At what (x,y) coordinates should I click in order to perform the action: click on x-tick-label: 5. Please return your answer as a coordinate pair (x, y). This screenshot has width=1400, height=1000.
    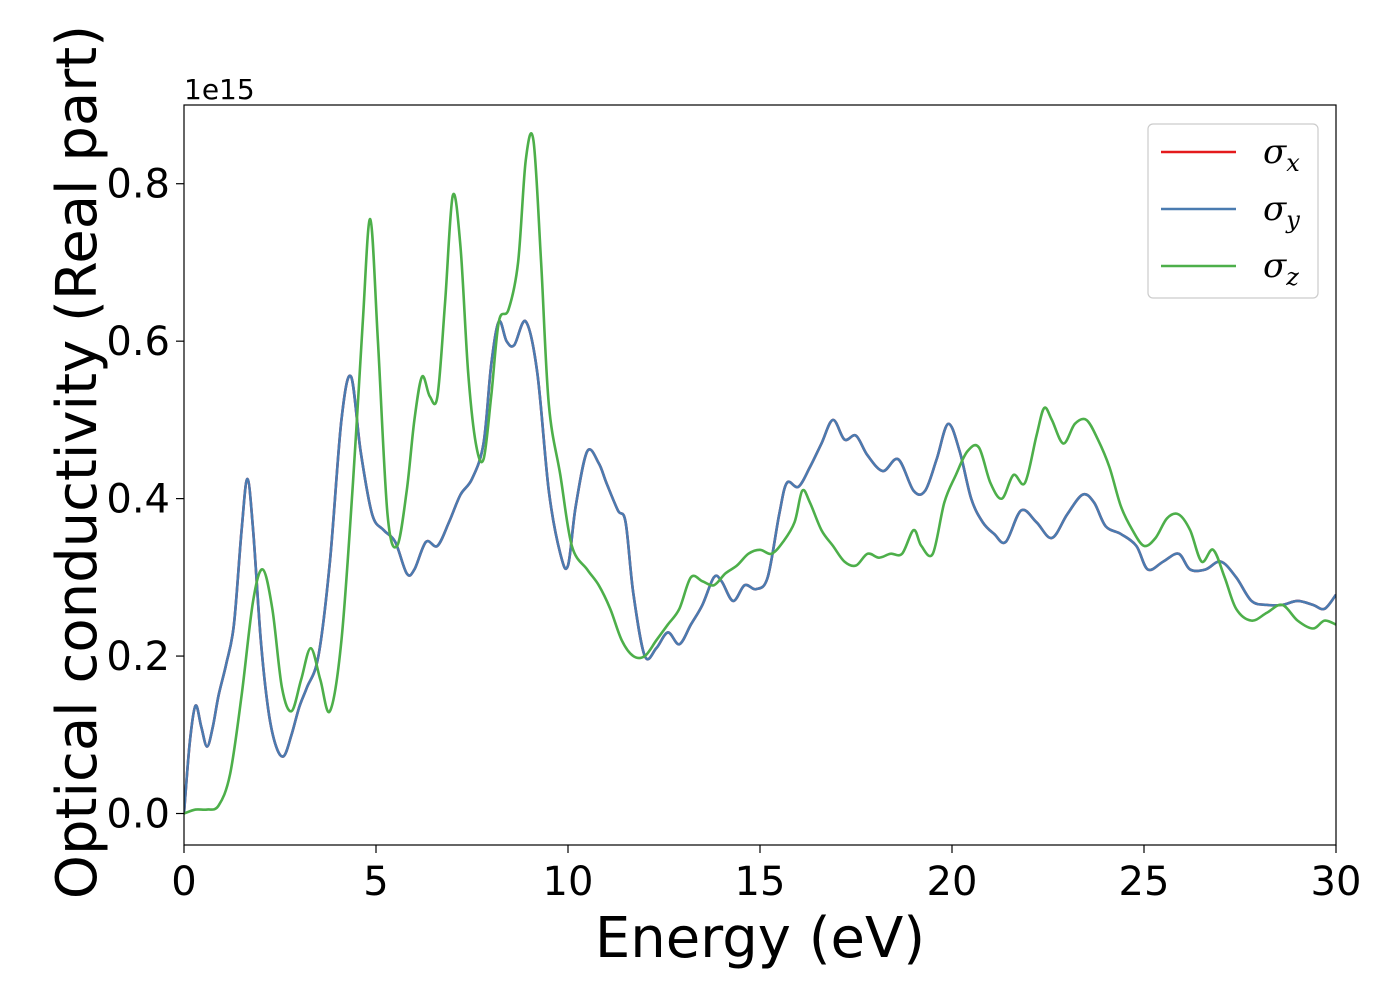
    Looking at the image, I should click on (375, 882).